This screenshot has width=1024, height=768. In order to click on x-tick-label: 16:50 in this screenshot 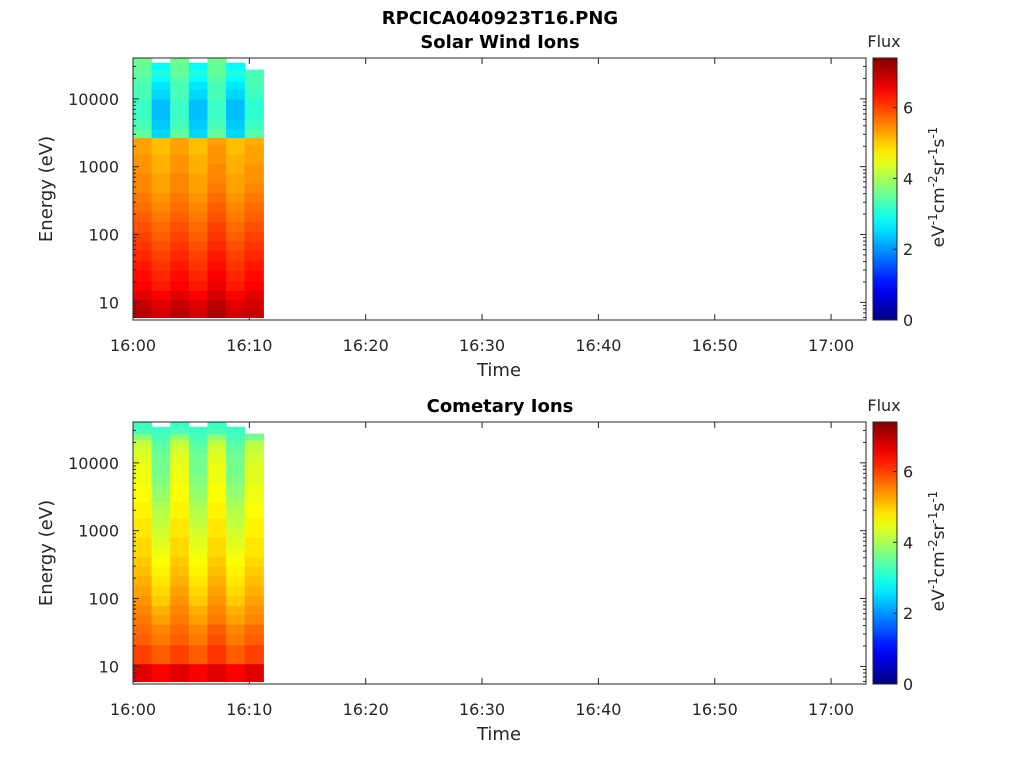, I will do `click(715, 709)`.